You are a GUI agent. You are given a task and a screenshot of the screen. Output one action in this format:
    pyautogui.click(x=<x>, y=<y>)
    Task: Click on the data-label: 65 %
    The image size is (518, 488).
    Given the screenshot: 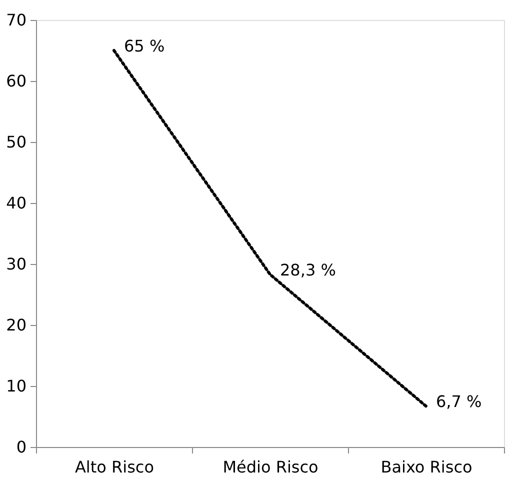 What is the action you would take?
    pyautogui.click(x=144, y=46)
    